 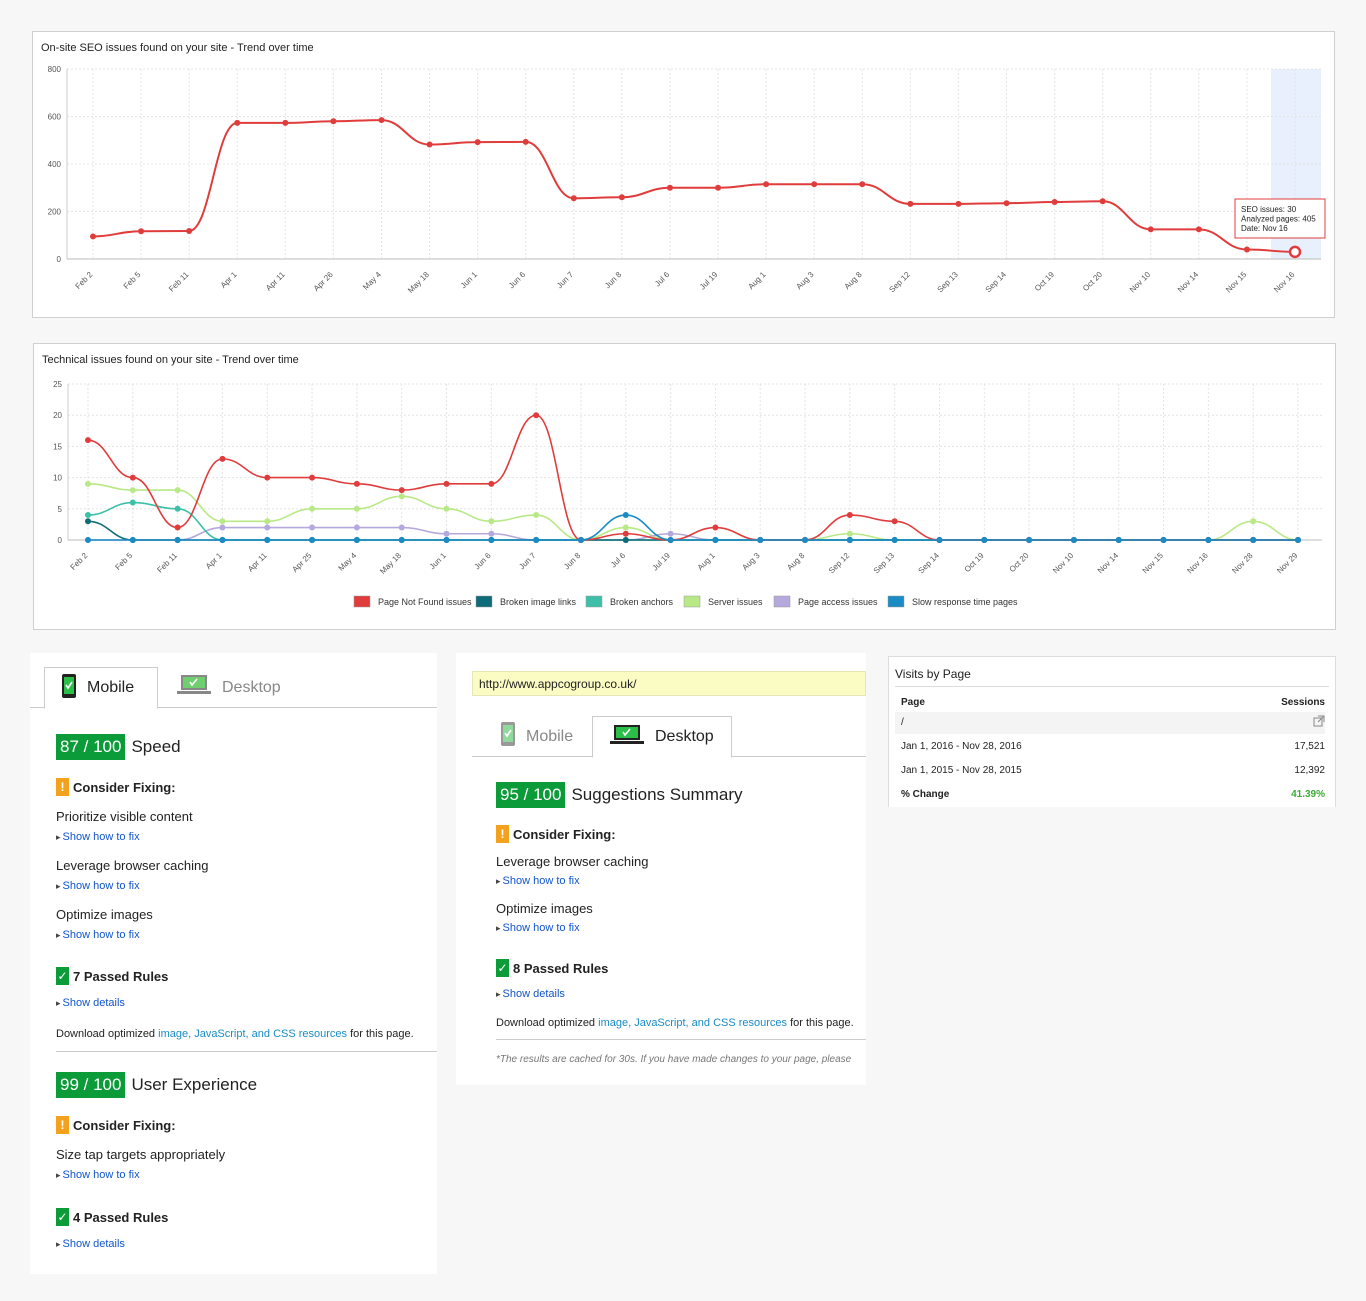 I want to click on ux-score-line: 99 / 100 User Experience, so click(x=156, y=1085).